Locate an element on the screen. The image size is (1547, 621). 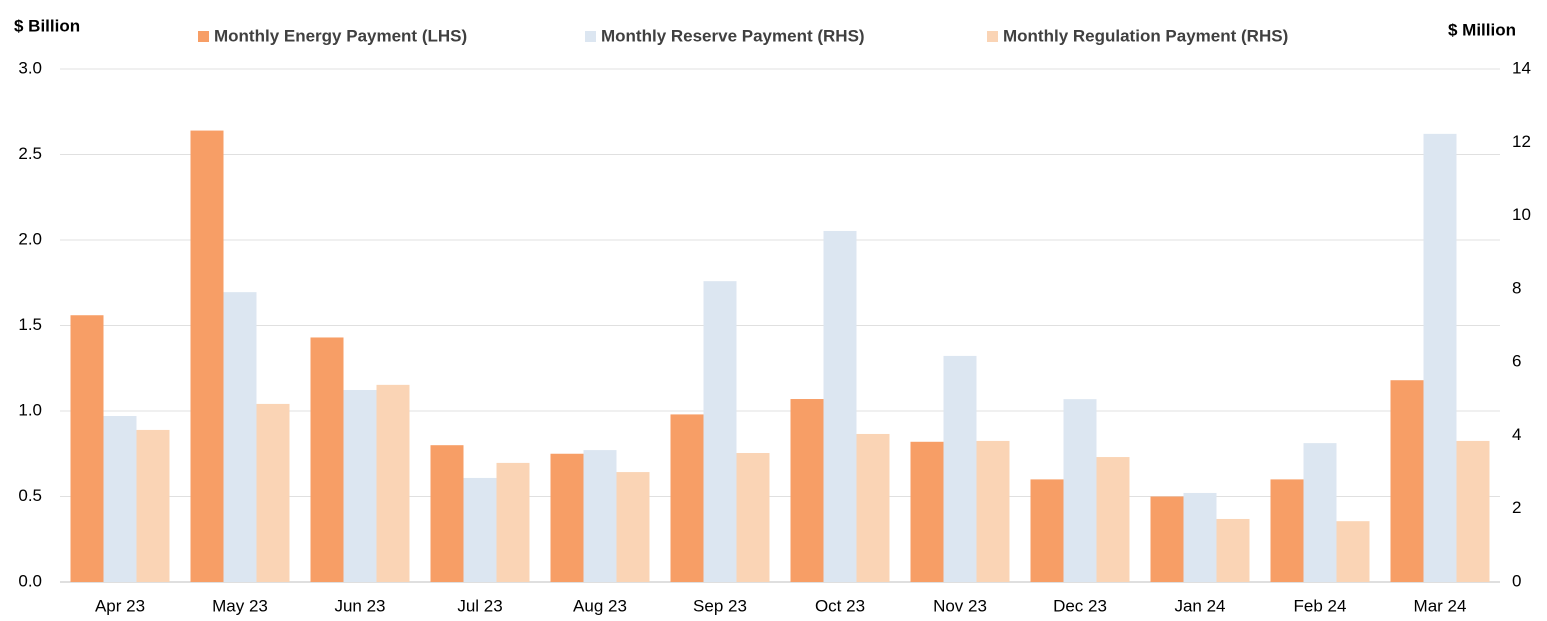
legend-label: Monthly Energy Payment (LHS) is located at coordinates (340, 35).